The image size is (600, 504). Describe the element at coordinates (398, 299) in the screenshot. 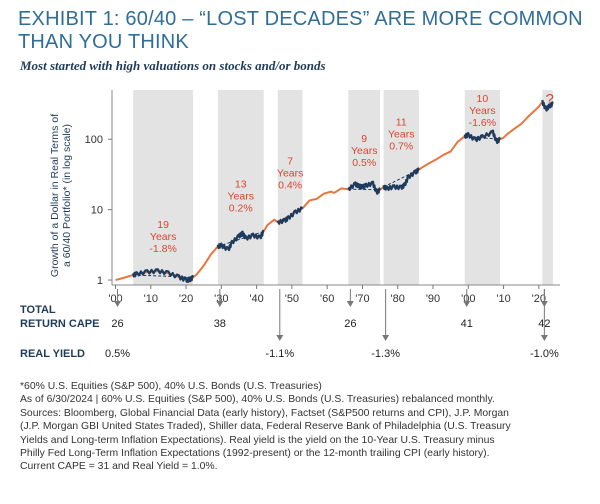

I see `x-tick-label: '80` at that location.